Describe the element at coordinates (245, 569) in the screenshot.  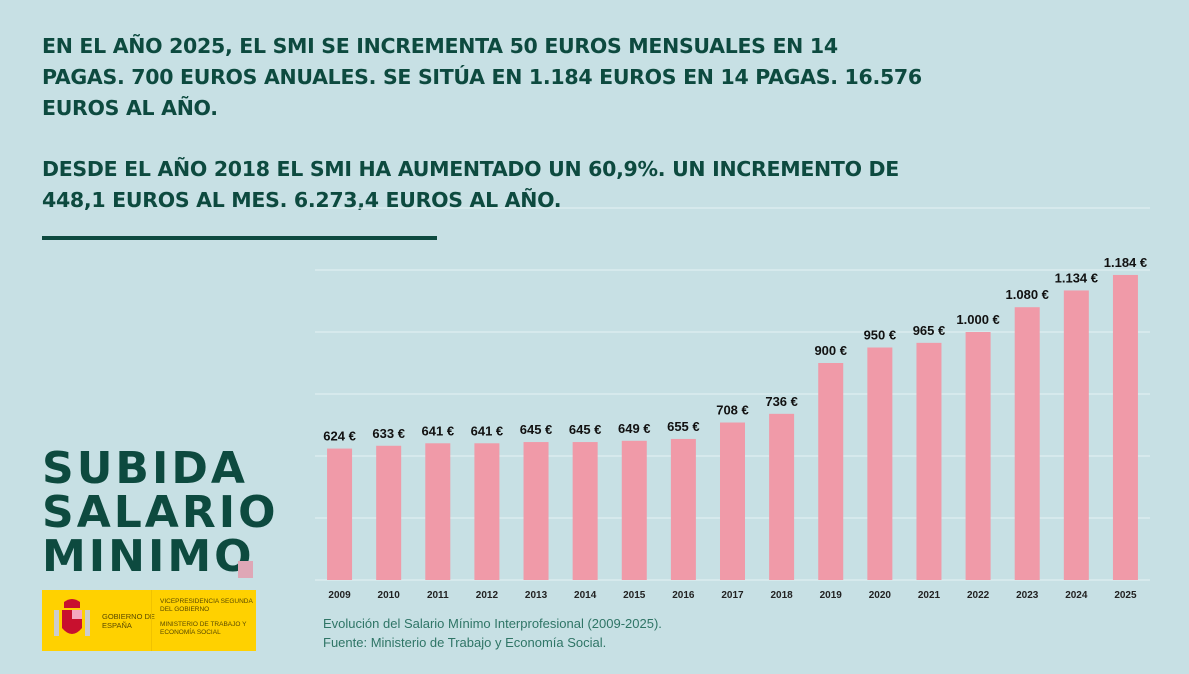
I see `logo-accent-square` at that location.